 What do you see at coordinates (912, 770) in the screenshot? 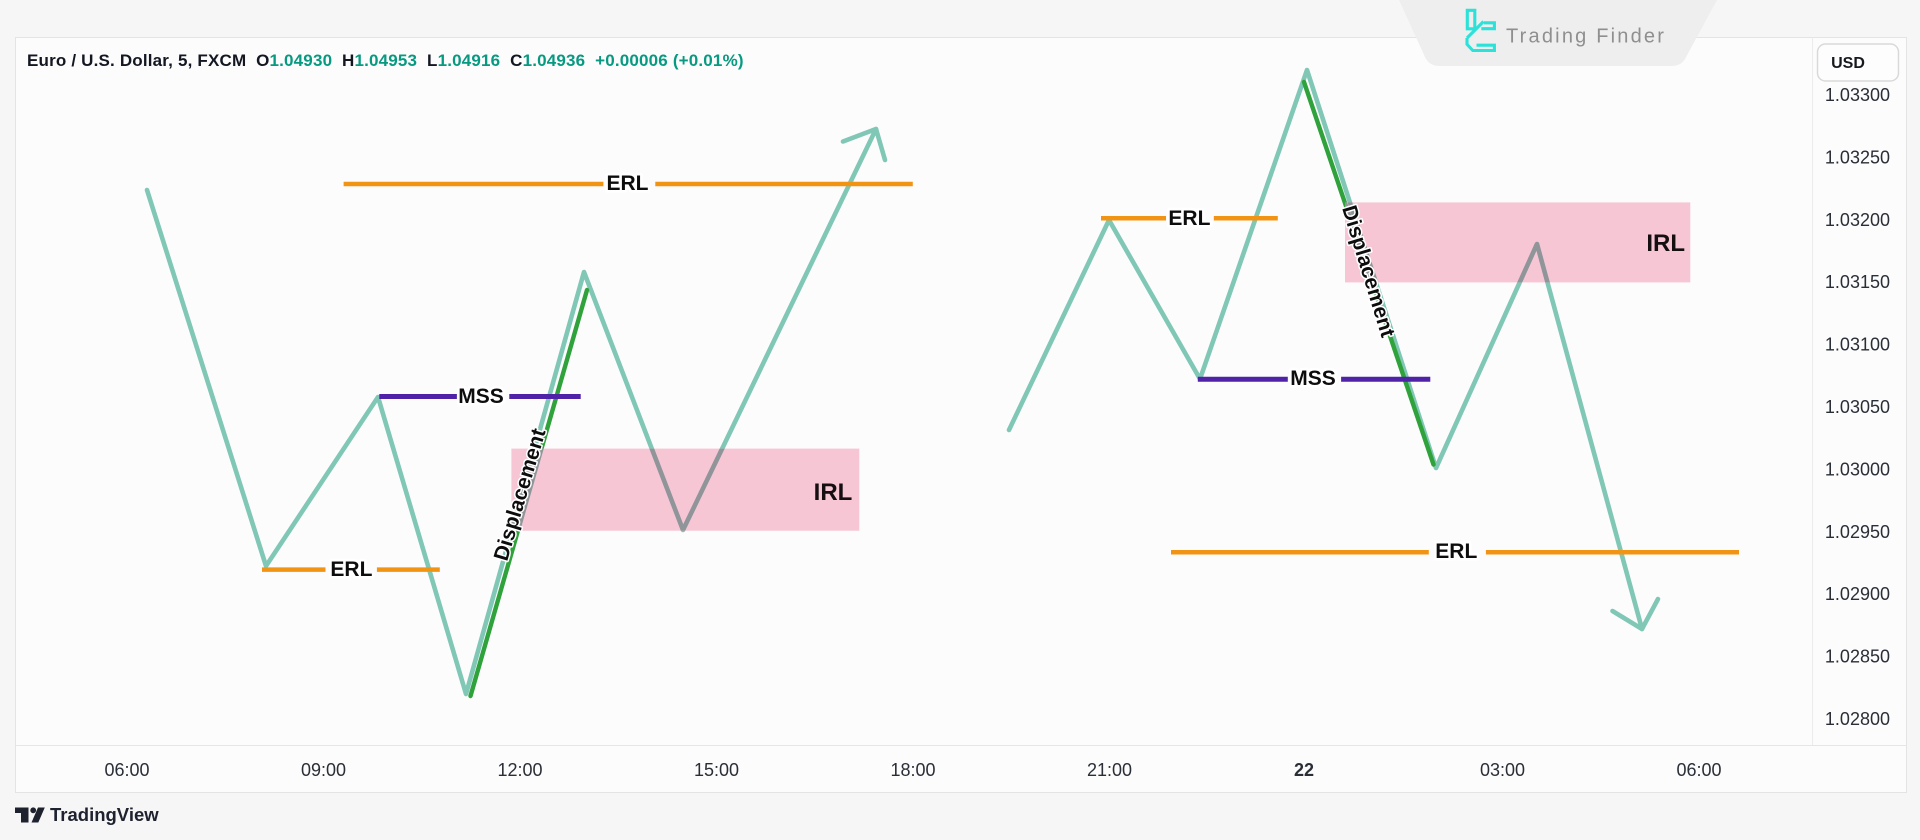
I see `svg-text: 18:00` at bounding box center [912, 770].